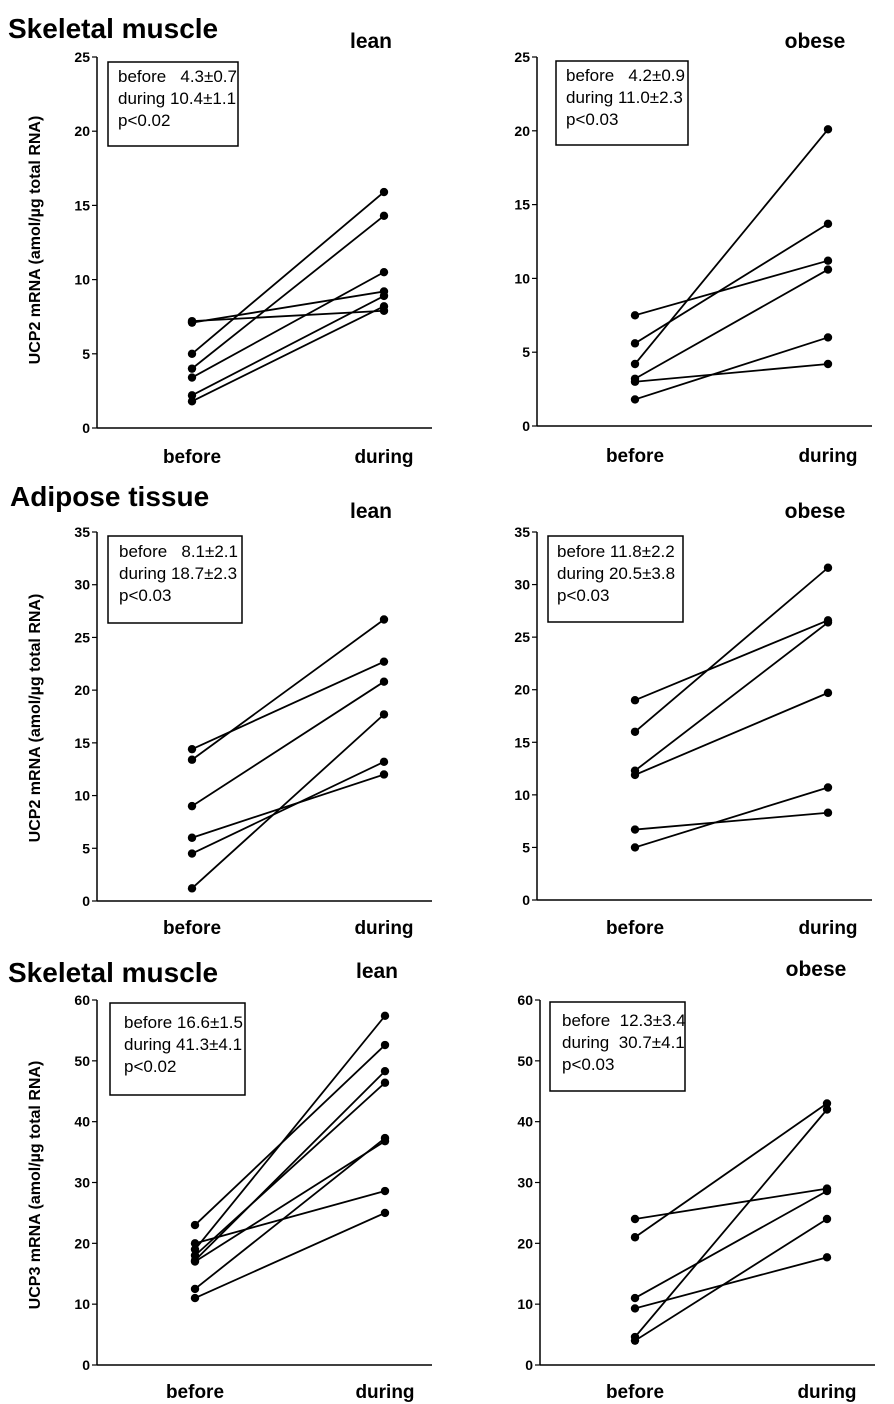 The height and width of the screenshot is (1404, 894). Describe the element at coordinates (35, 1185) in the screenshot. I see `y-axis-label-3: UCP3 mRNA (amol/µg total RNA)` at that location.